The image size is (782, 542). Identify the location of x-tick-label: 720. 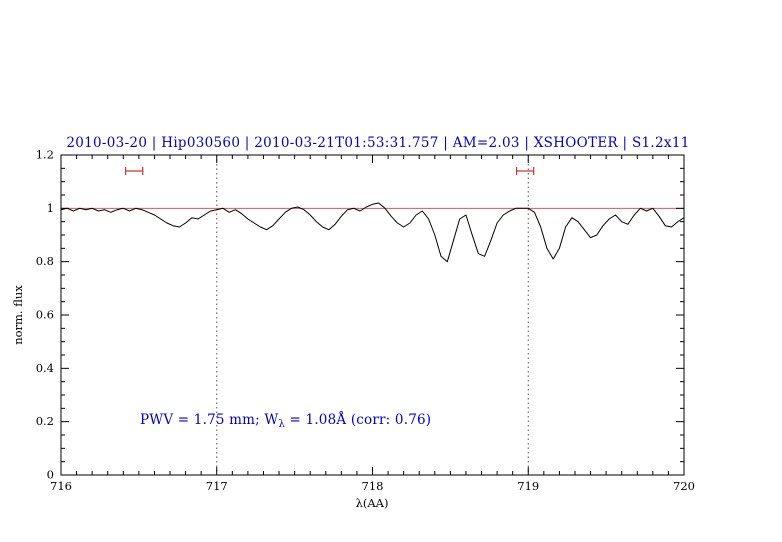
(684, 486).